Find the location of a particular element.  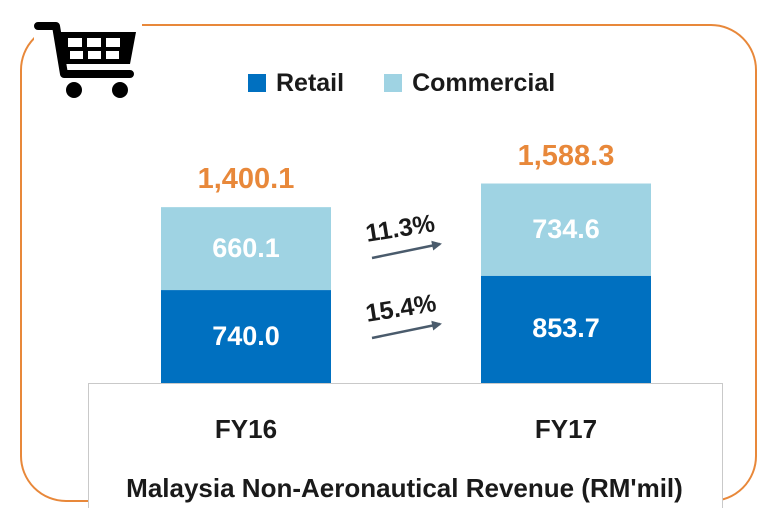

data-label-retail-fy16: 740.0 is located at coordinates (246, 335).